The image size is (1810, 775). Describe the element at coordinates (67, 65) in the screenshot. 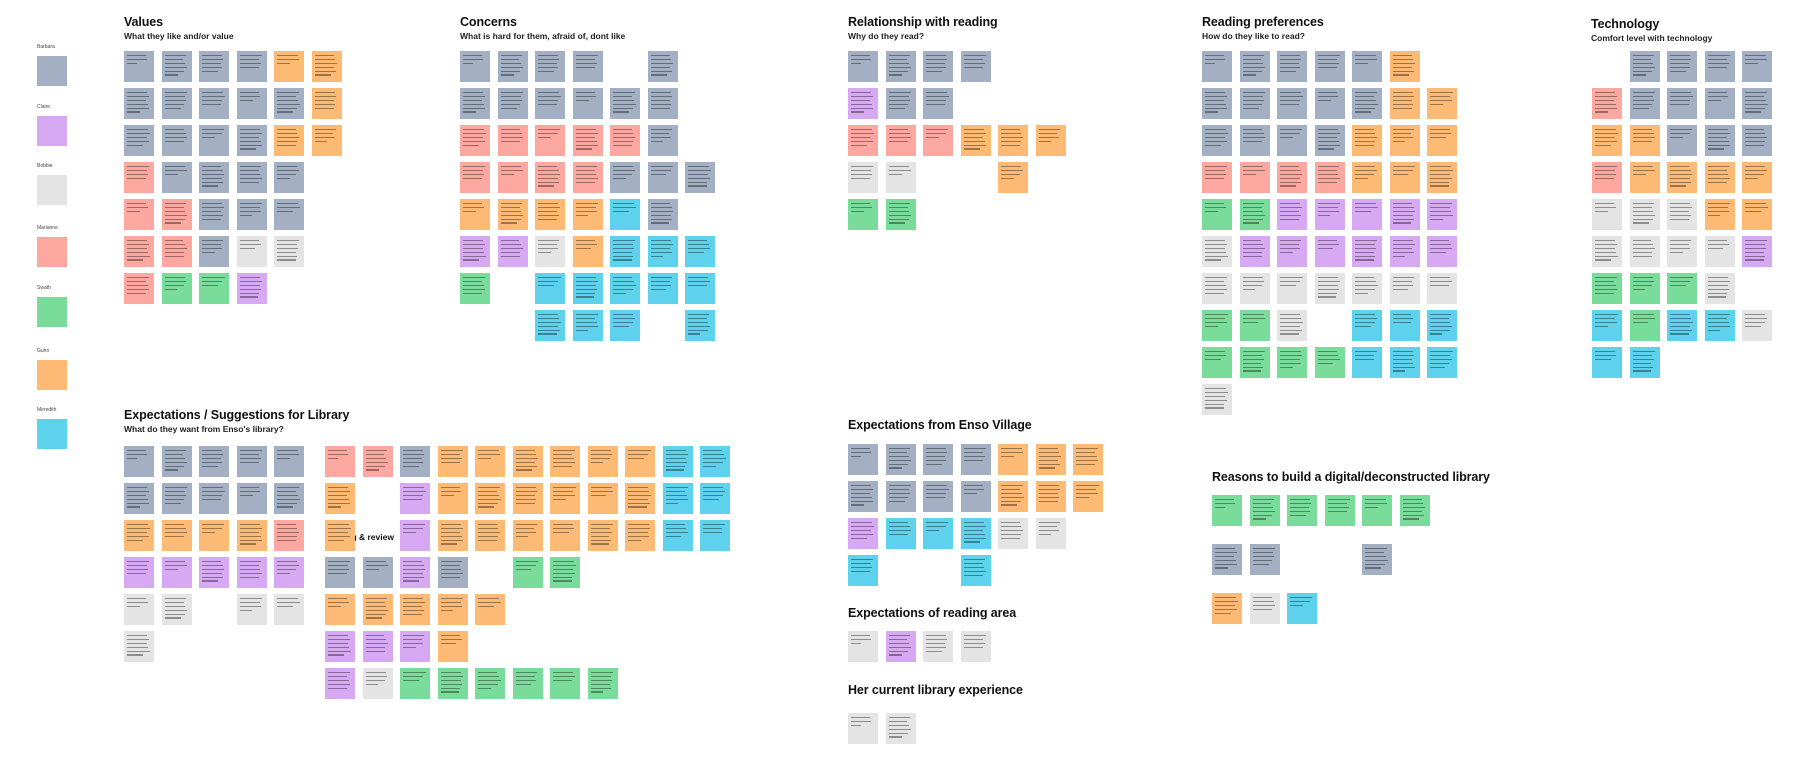

I see `legend-item-barbara: Barbara` at that location.